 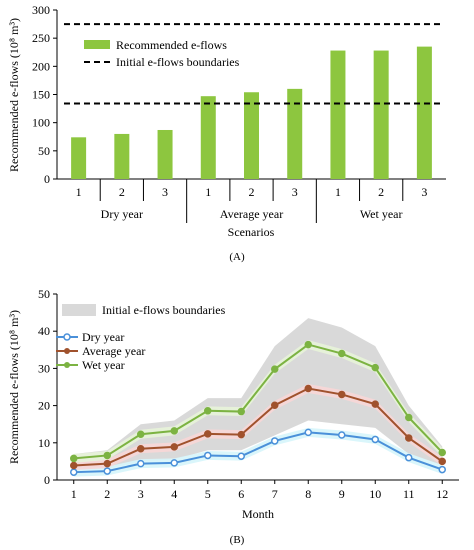 What do you see at coordinates (107, 494) in the screenshot?
I see `chart-b-x-tick-label: 2` at bounding box center [107, 494].